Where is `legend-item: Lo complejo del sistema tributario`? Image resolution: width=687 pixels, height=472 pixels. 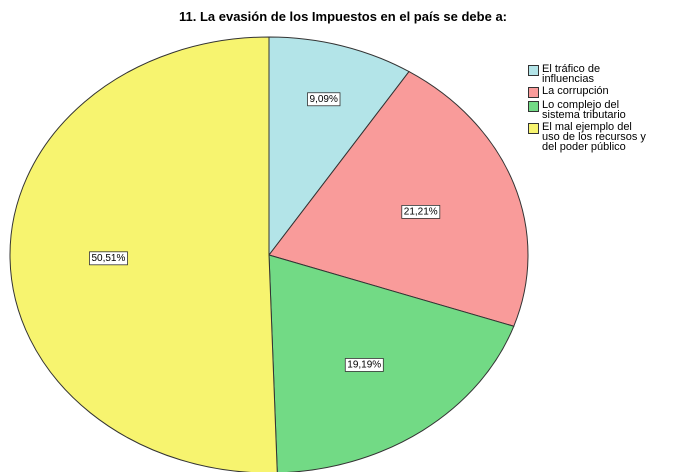
legend-item: Lo complejo del sistema tributario is located at coordinates (603, 110).